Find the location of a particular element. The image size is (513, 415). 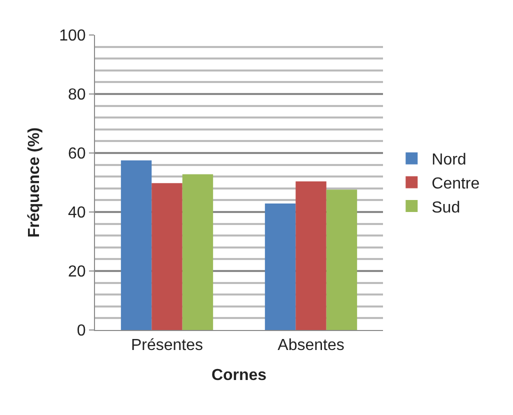

x-tick-label: Absentes is located at coordinates (311, 345).